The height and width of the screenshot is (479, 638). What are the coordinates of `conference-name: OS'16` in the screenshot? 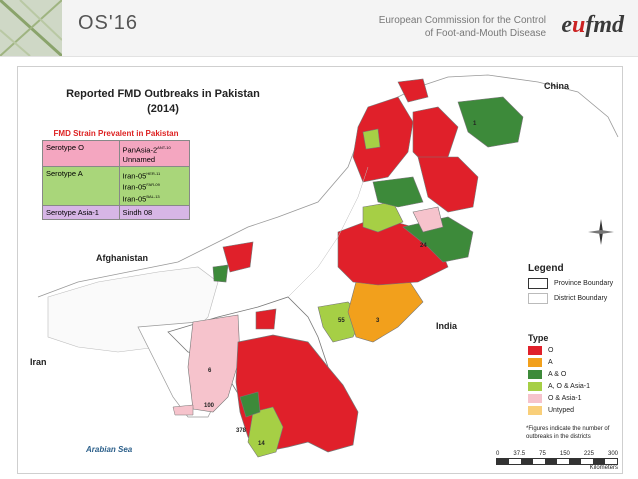 It's located at (108, 23).